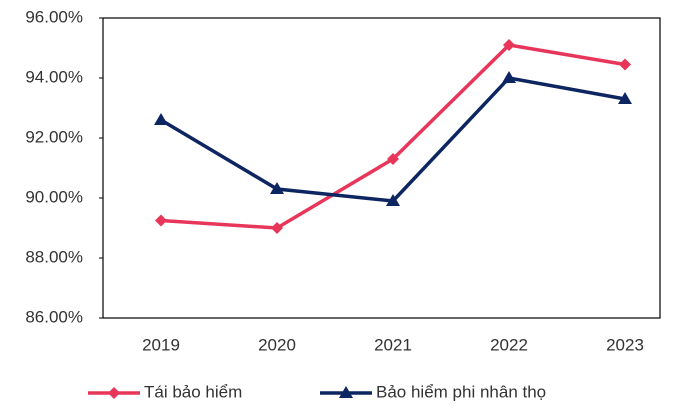 This screenshot has height=409, width=679. Describe the element at coordinates (277, 344) in the screenshot. I see `x-tick-label: 2020` at that location.